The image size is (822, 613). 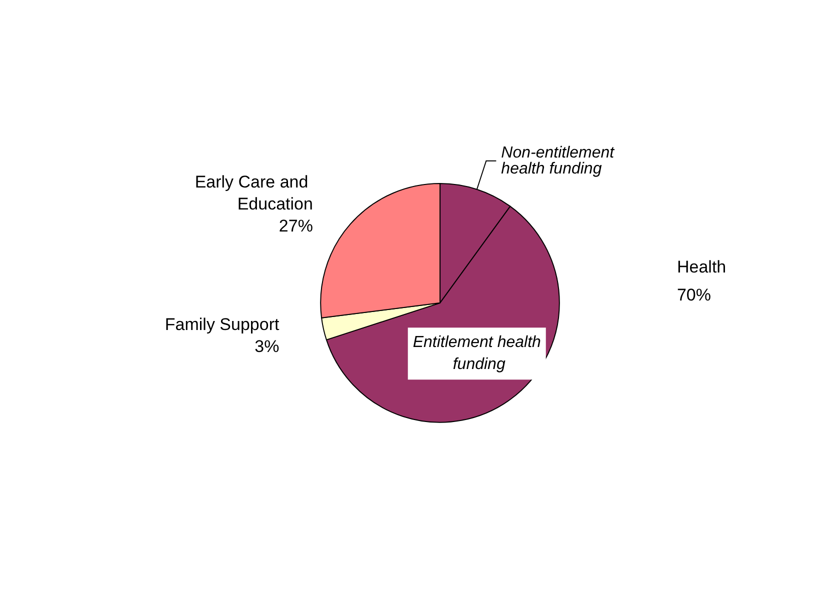 What do you see at coordinates (560, 161) in the screenshot?
I see `slice-label: Non-entitlement health funding` at bounding box center [560, 161].